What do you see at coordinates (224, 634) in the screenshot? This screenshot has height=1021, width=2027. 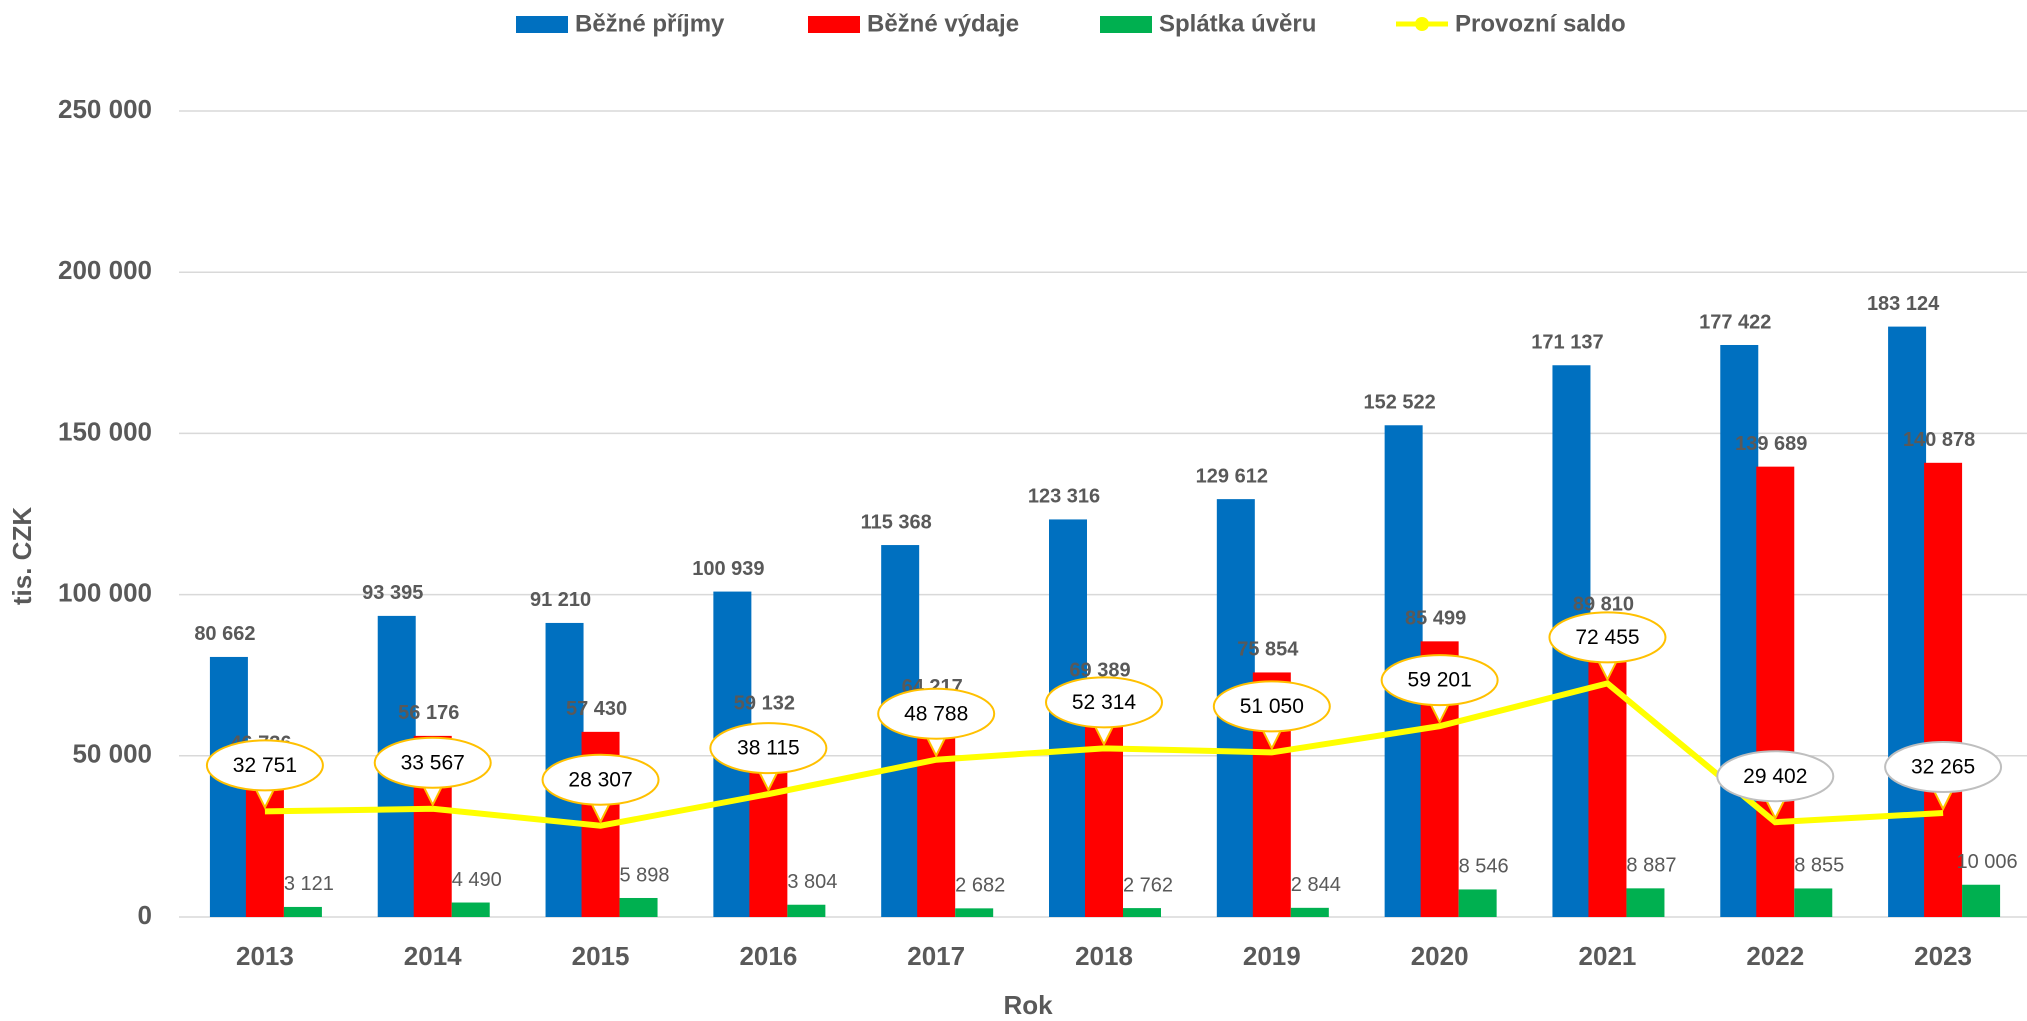 I see `data-label: 80 662` at bounding box center [224, 634].